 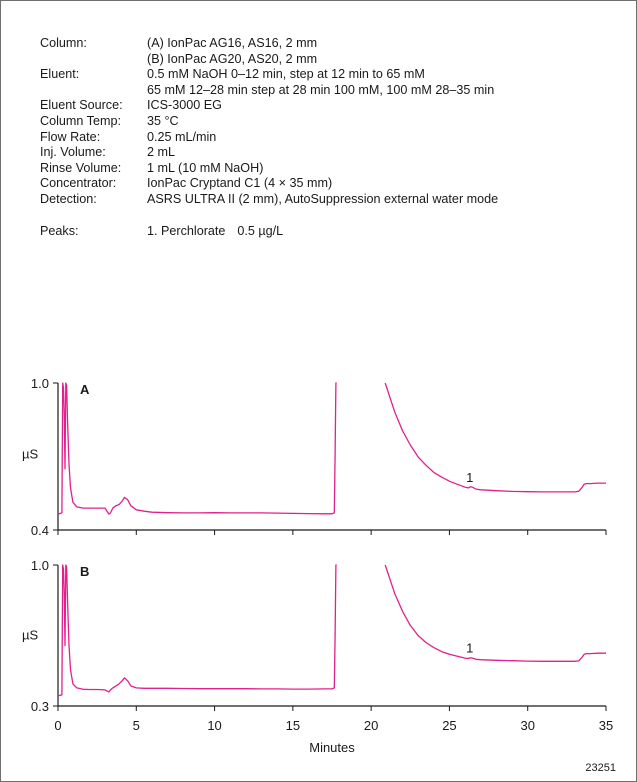 I want to click on peaks-row: Peaks: 1. Perchlorate 0.5 µg/L, so click(x=269, y=232).